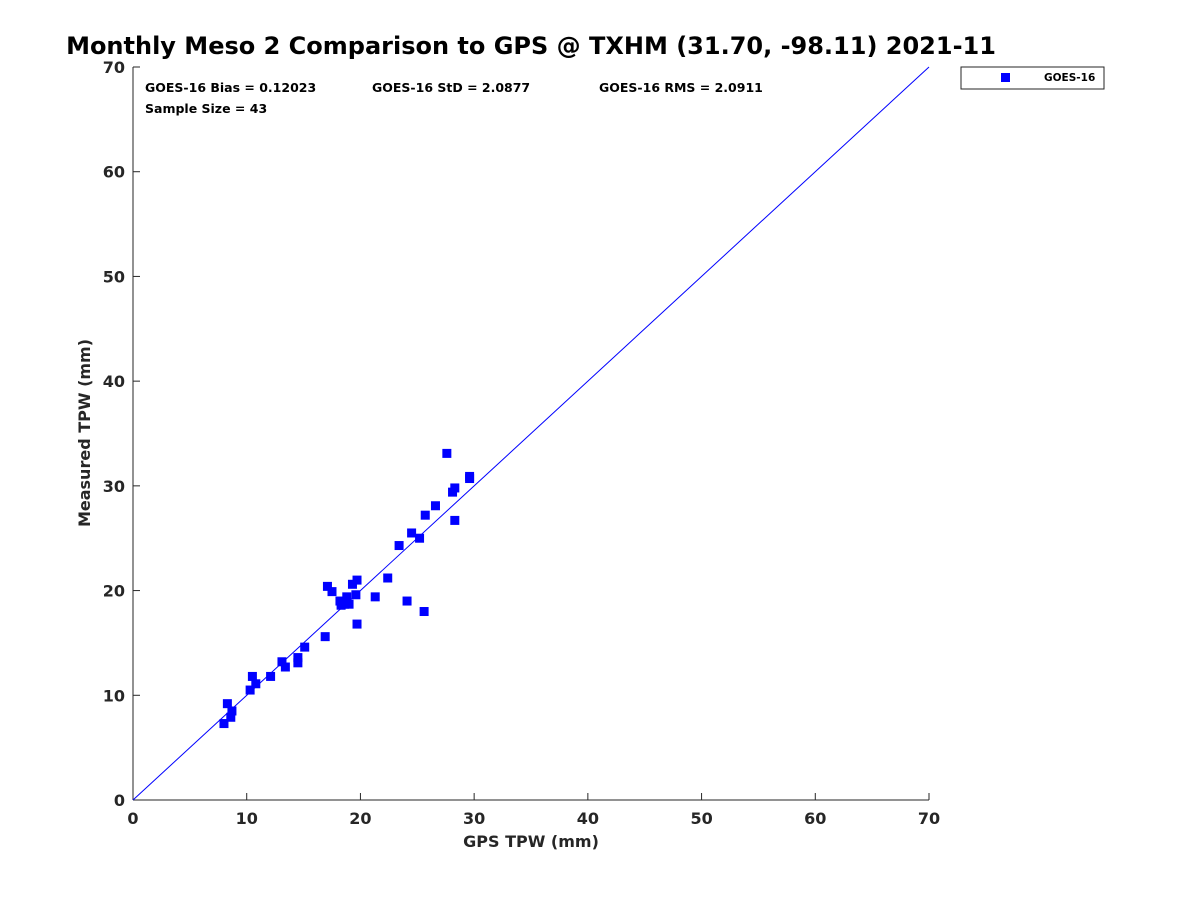  I want to click on y-tick-label: 20, so click(114, 591).